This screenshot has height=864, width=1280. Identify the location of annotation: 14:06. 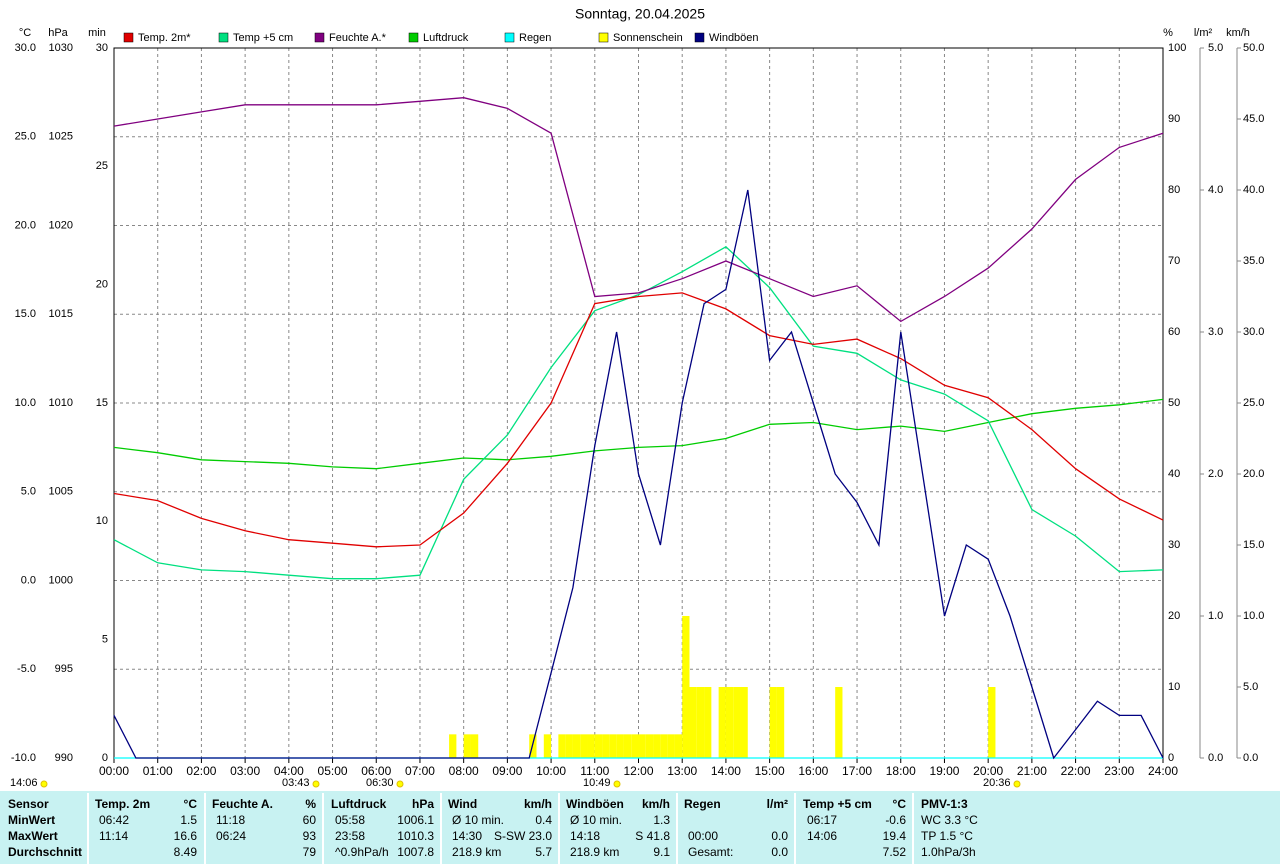
(24, 783).